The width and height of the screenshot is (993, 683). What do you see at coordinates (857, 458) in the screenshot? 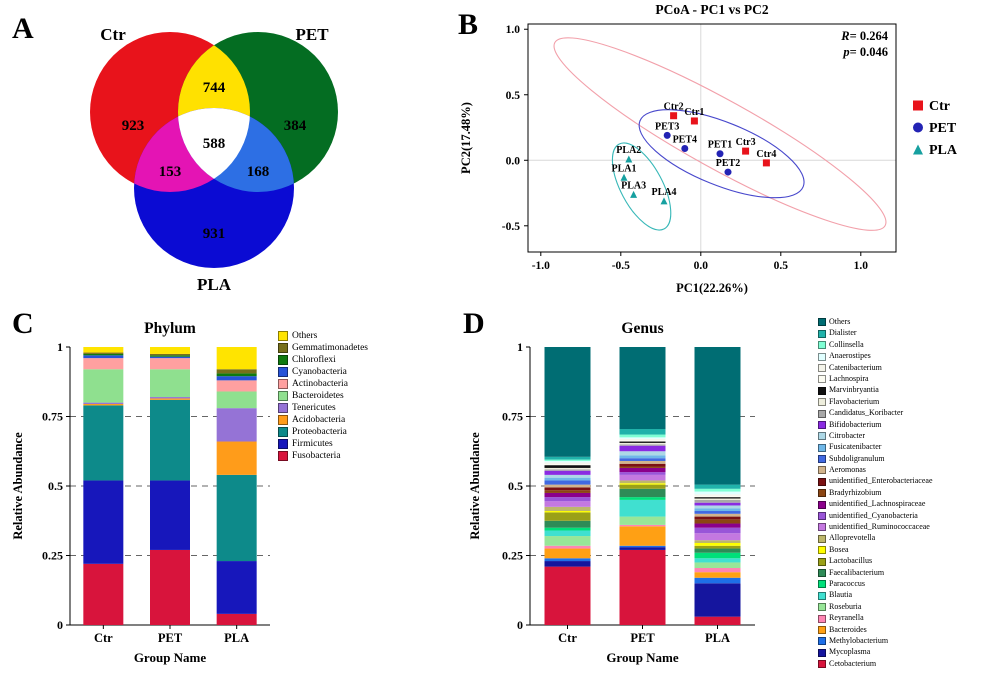
I see `legend-label: Subdoligranulum` at bounding box center [857, 458].